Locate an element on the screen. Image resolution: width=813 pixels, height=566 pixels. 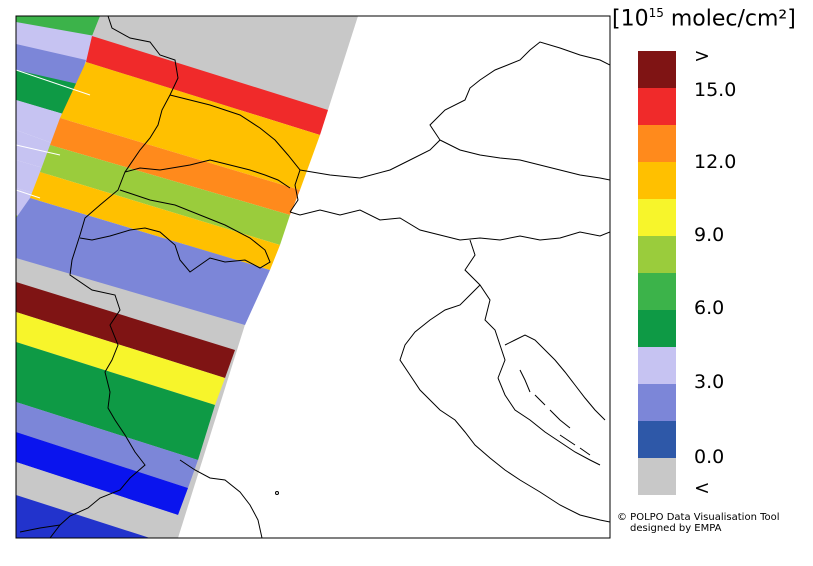
legend-tick-label: 0.0 is located at coordinates (709, 457).